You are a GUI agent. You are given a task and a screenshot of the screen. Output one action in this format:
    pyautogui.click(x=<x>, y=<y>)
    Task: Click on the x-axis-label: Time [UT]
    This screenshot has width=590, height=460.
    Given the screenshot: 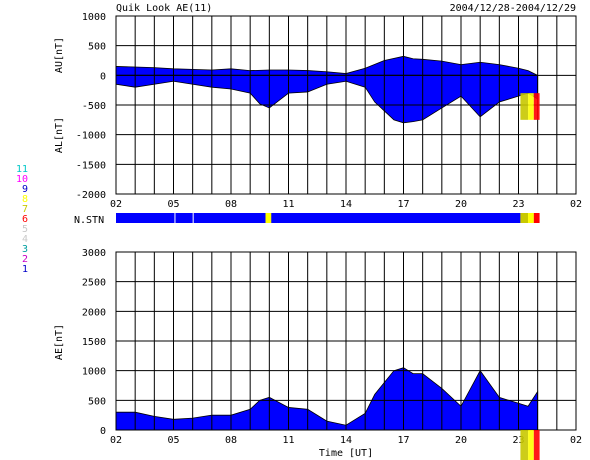 What is the action you would take?
    pyautogui.click(x=346, y=453)
    